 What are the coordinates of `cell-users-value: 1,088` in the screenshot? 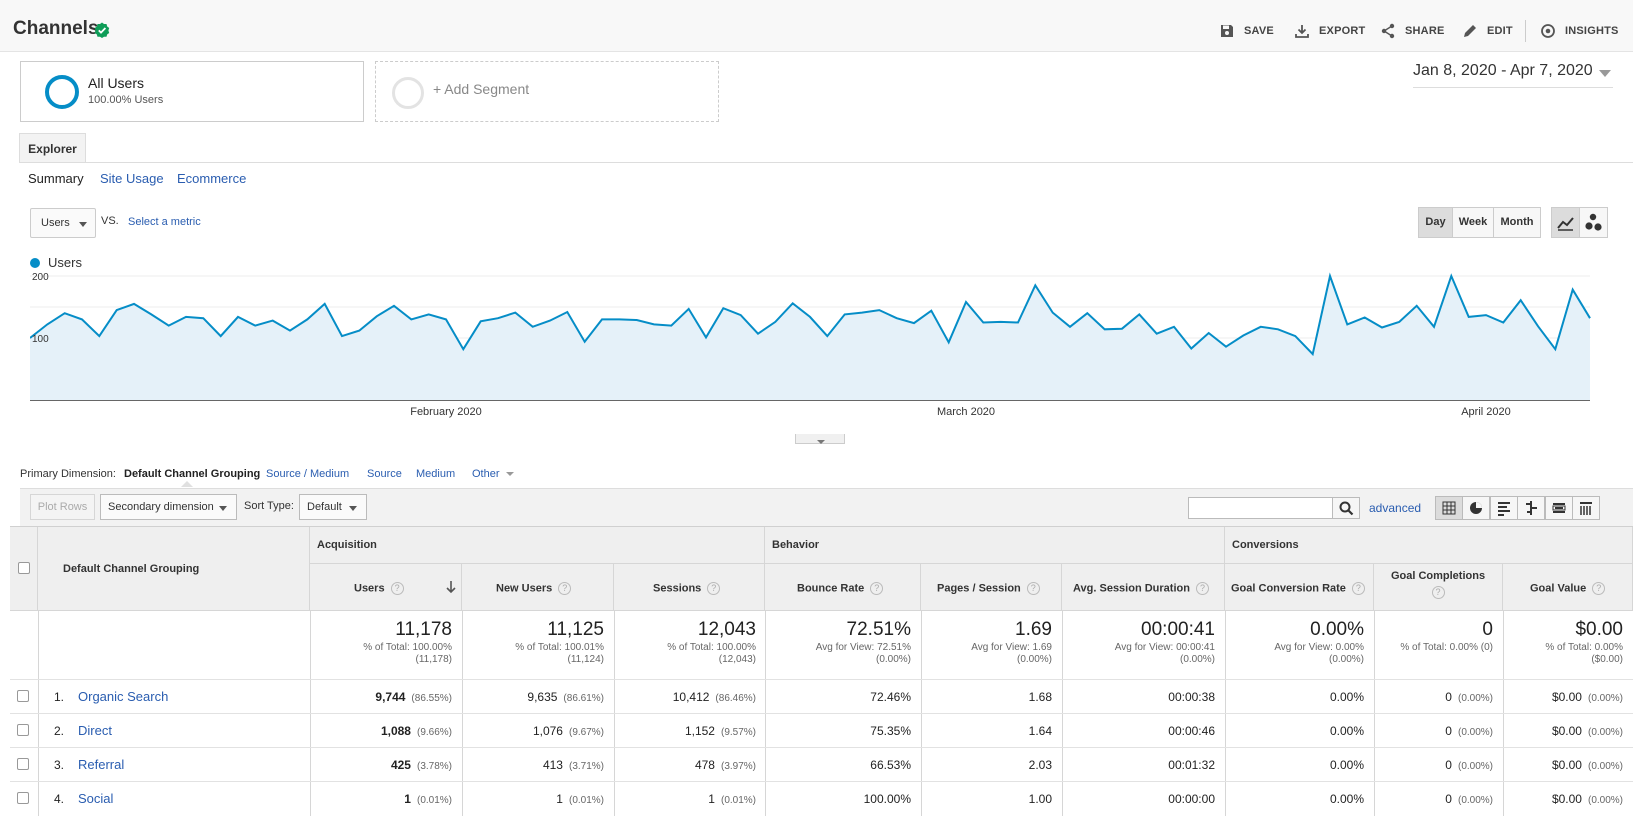 It's located at (395, 731).